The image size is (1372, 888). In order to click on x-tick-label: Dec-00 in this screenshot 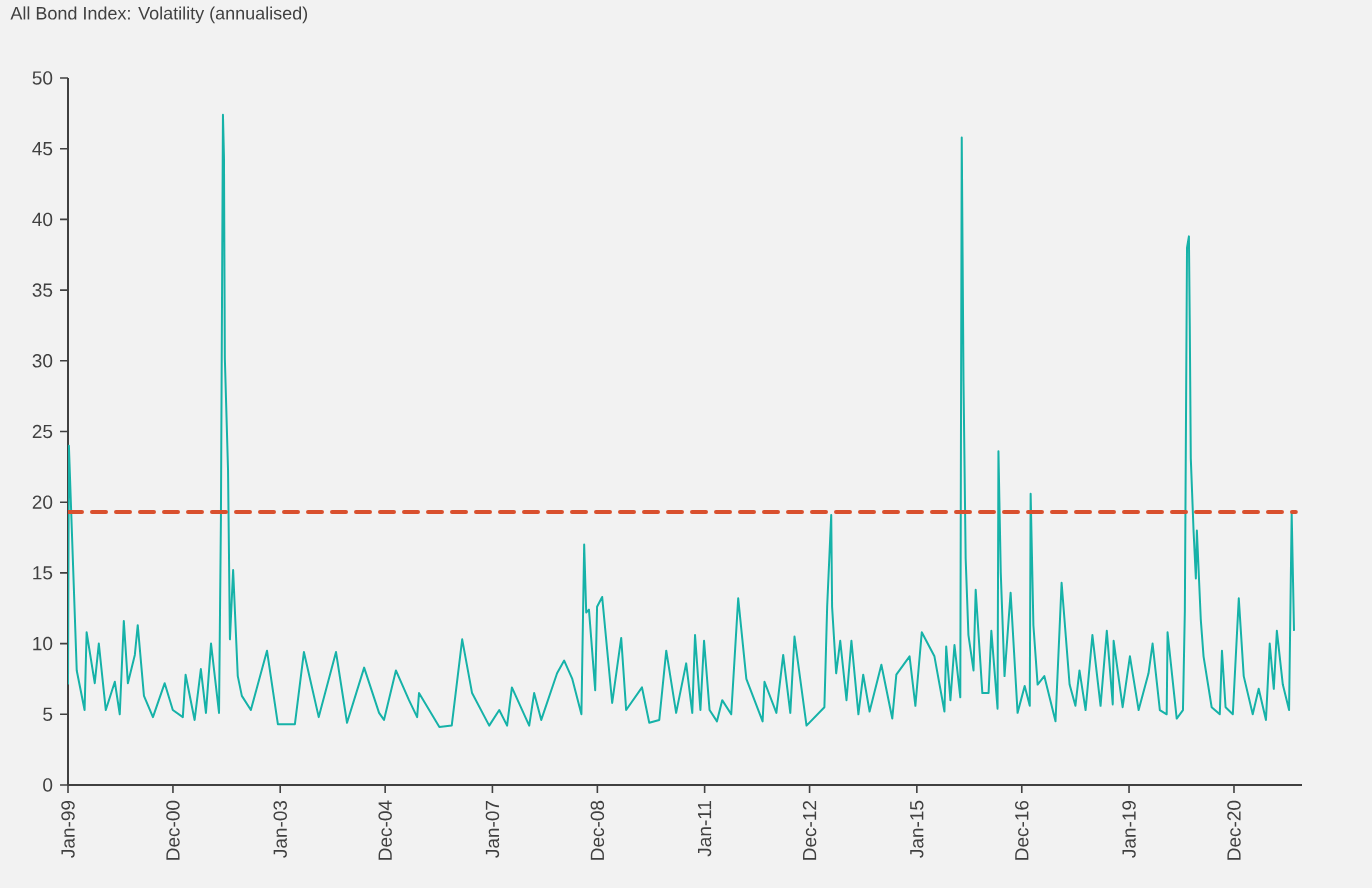, I will do `click(173, 830)`.